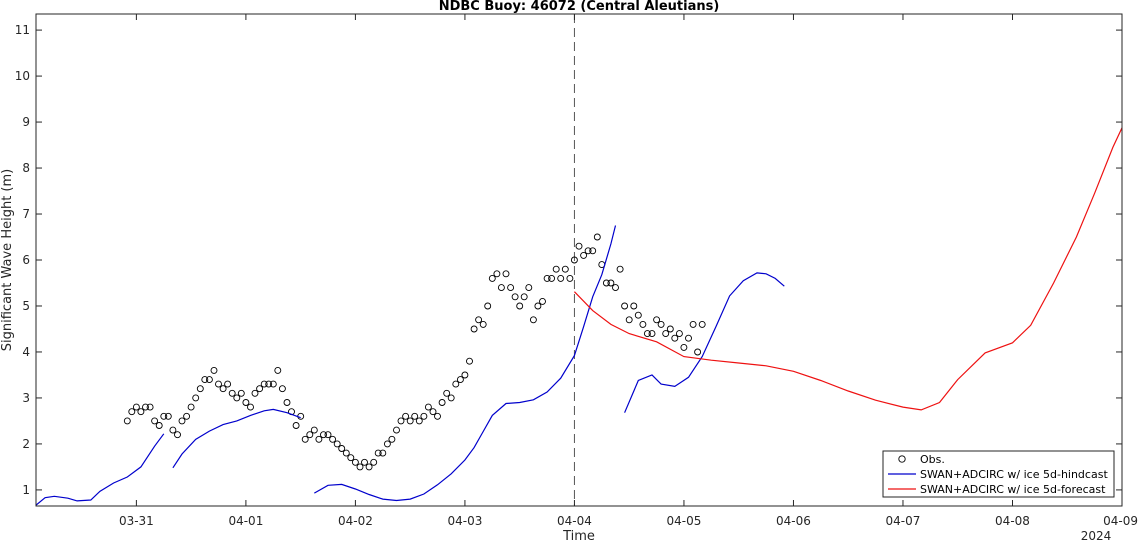 The height and width of the screenshot is (541, 1139). What do you see at coordinates (22, 76) in the screenshot?
I see `y-tick-label: 10` at bounding box center [22, 76].